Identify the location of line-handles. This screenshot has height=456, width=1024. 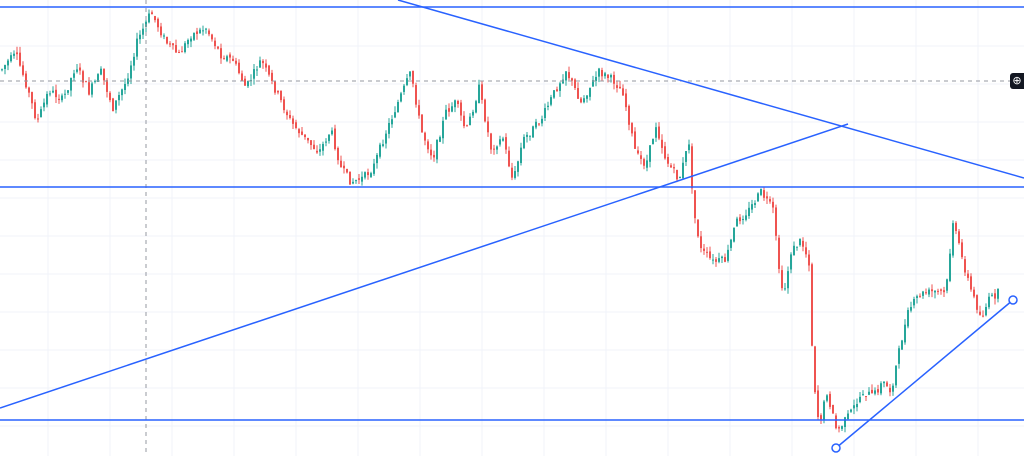
(924, 374).